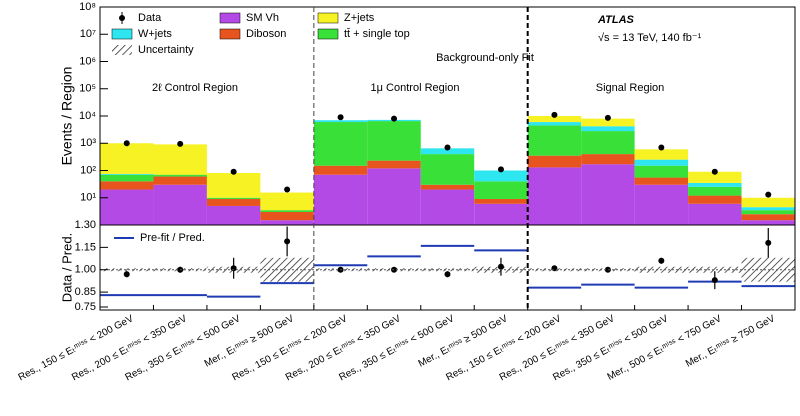 The image size is (800, 416). What do you see at coordinates (85, 247) in the screenshot?
I see `y-tick-label: 1.15` at bounding box center [85, 247].